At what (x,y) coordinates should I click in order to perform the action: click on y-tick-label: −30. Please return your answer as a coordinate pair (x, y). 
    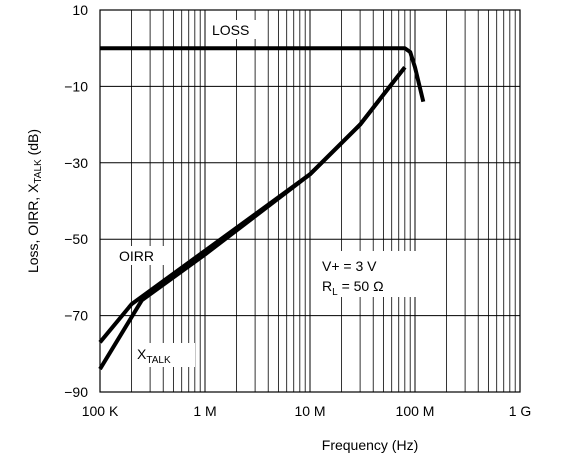
    Looking at the image, I should click on (76, 163).